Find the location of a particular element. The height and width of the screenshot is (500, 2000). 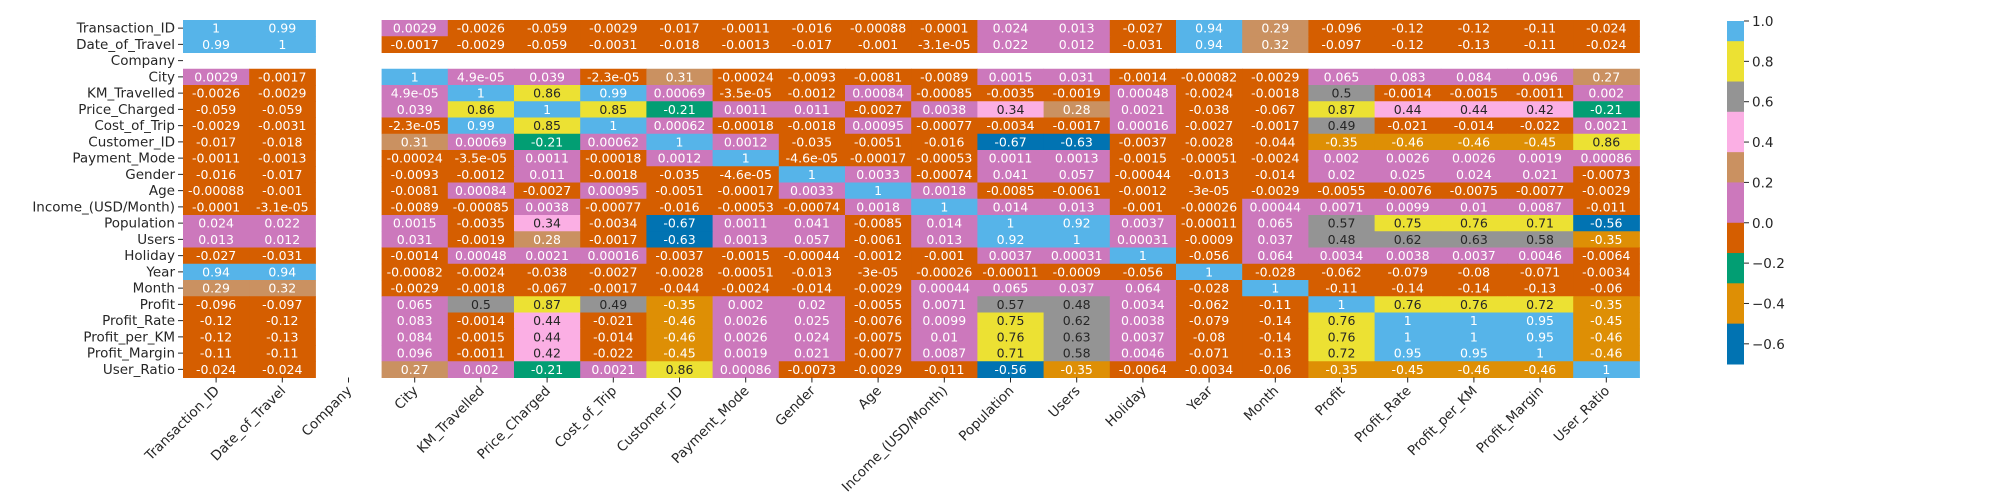

cell-annotation: -0.028 is located at coordinates (1209, 288).